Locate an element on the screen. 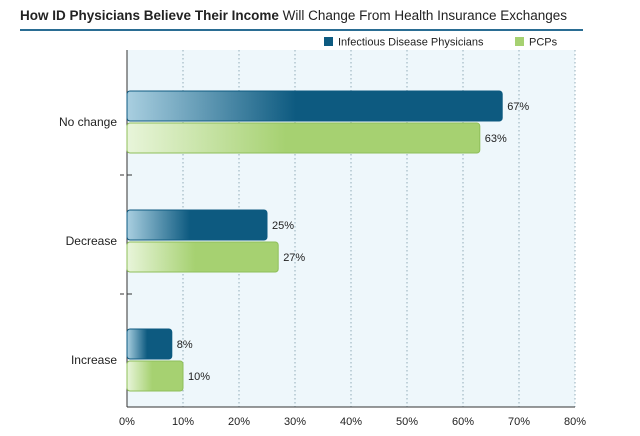 This screenshot has width=640, height=436. x-tick-label: 0% is located at coordinates (127, 422).